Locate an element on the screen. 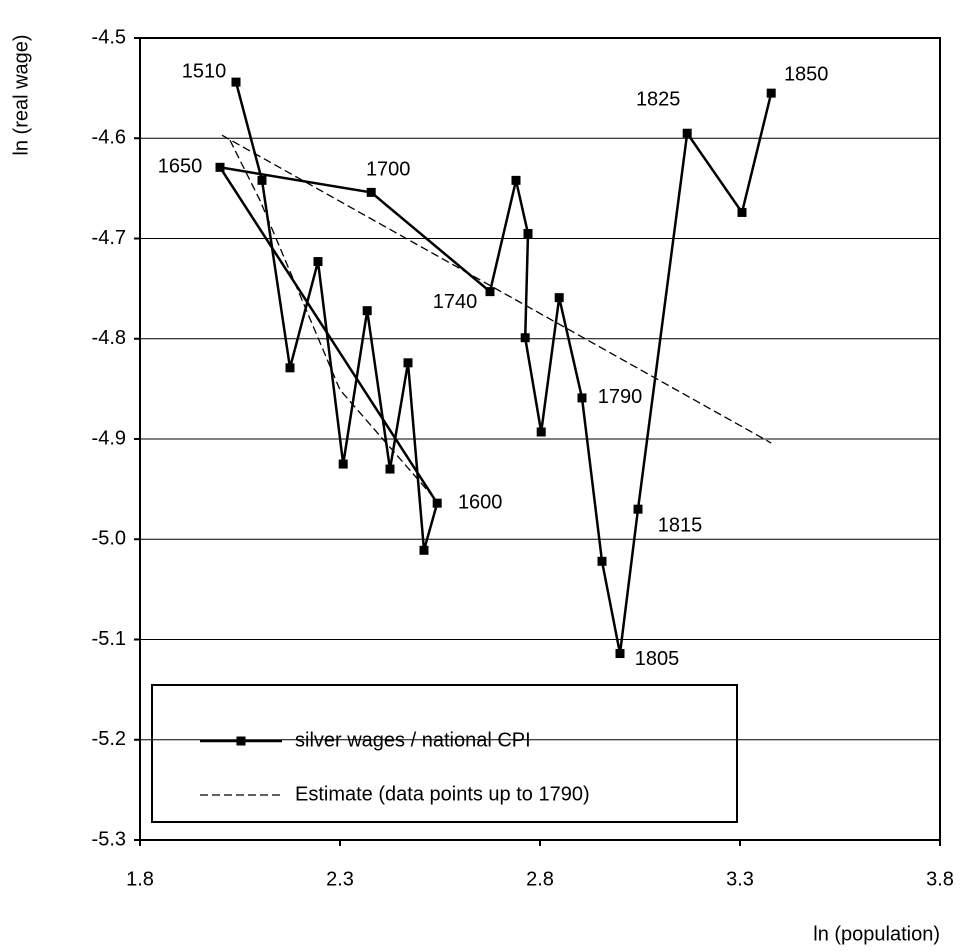 The height and width of the screenshot is (951, 962). point-label: 1850 is located at coordinates (806, 74).